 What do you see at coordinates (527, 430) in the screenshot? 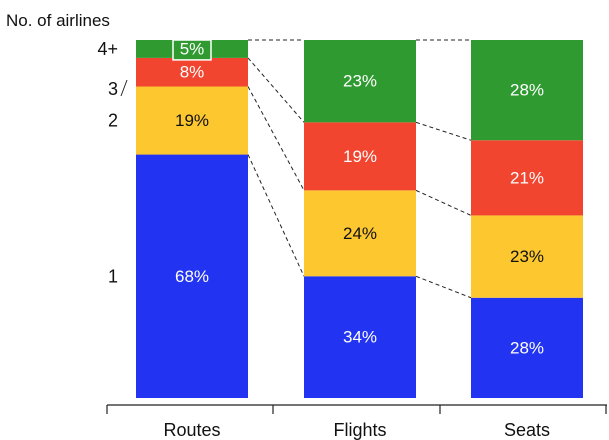
I see `x-tick-label-seats: Seats` at bounding box center [527, 430].